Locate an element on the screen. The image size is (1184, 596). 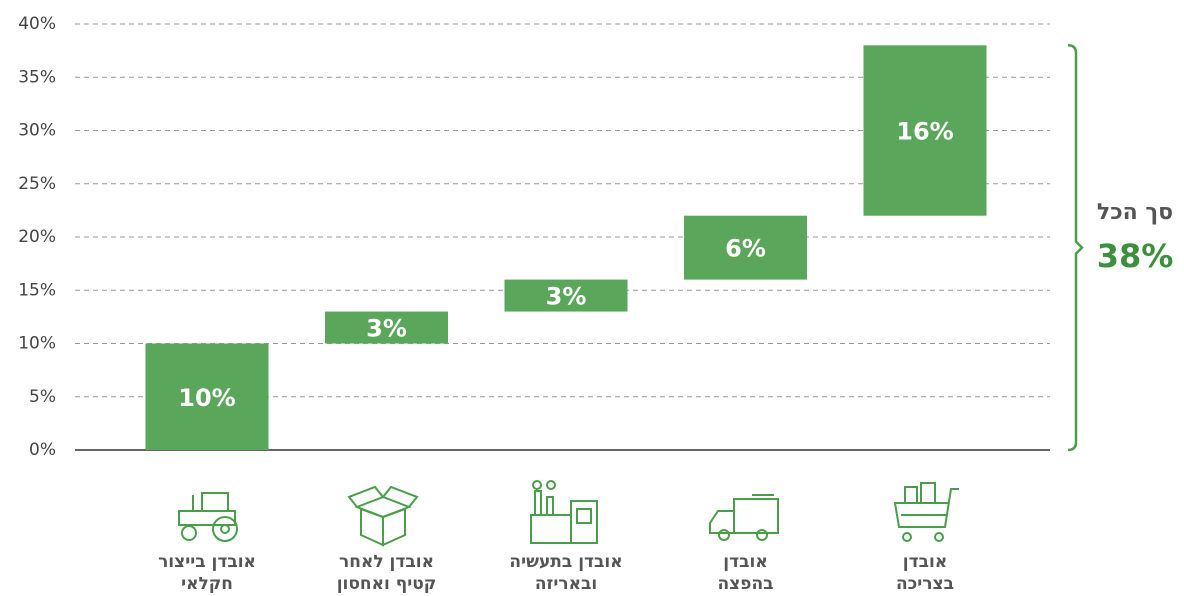
box-icon is located at coordinates (383, 516).